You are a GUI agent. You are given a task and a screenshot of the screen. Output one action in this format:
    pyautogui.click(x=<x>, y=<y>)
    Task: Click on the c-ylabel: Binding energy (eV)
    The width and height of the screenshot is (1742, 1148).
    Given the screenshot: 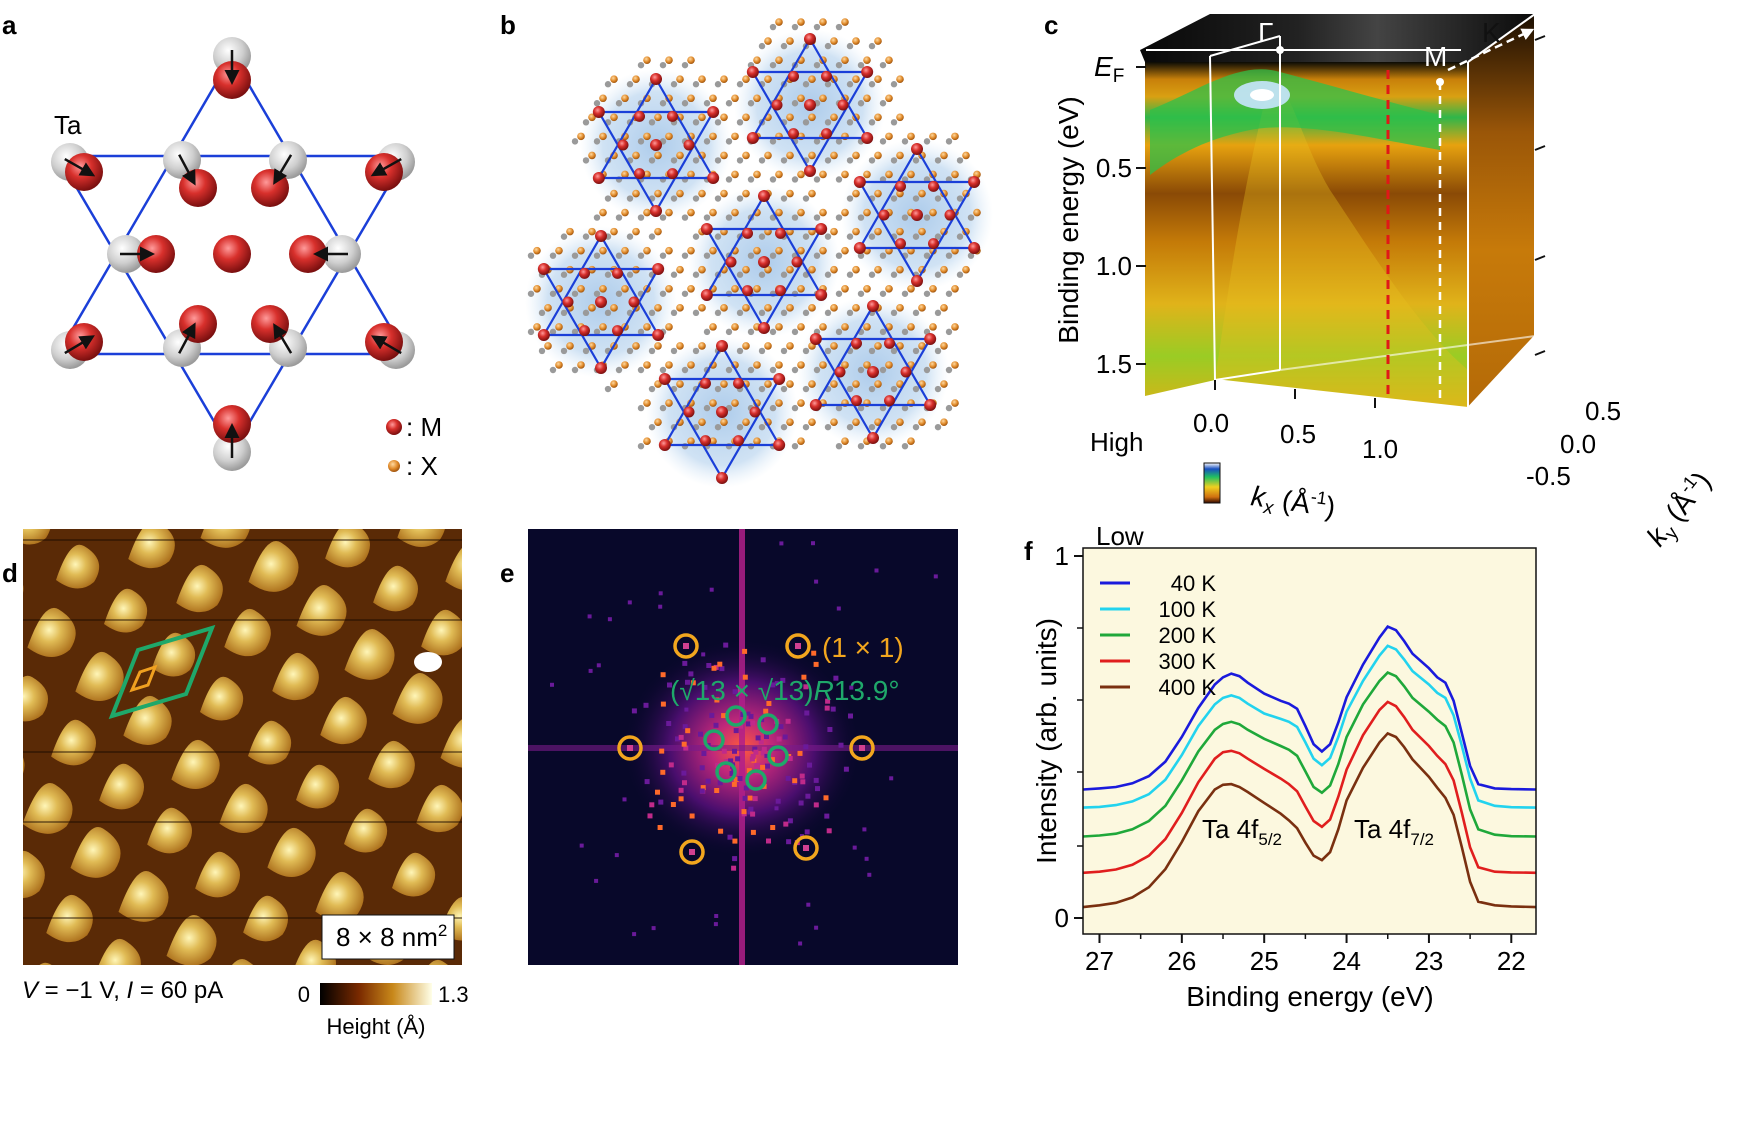 What is the action you would take?
    pyautogui.click(x=1068, y=219)
    